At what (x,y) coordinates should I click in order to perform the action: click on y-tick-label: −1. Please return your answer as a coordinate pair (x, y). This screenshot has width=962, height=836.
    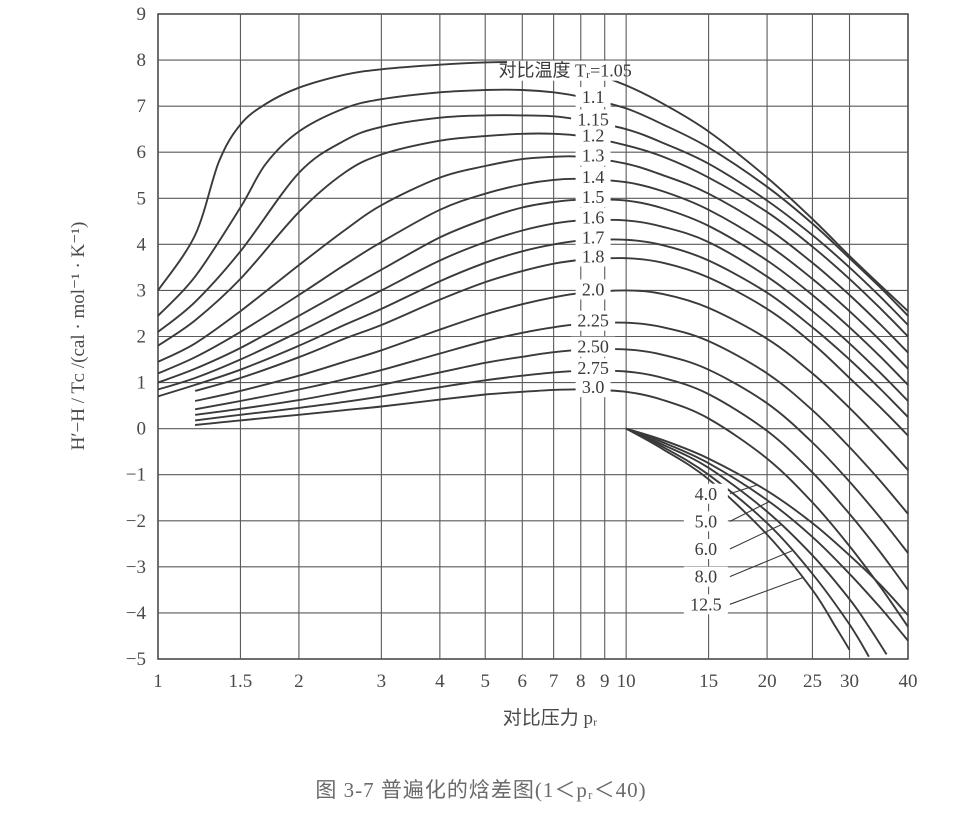
    Looking at the image, I should click on (136, 475).